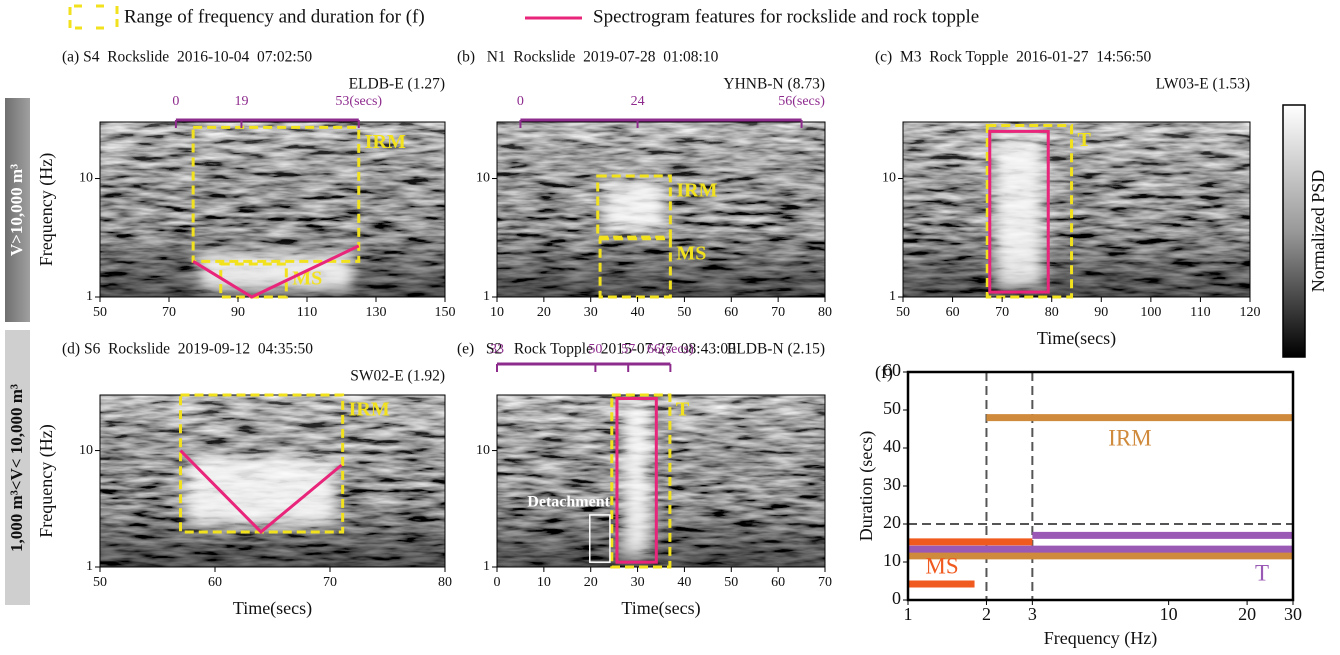 The image size is (1340, 655). Describe the element at coordinates (46, 480) in the screenshot. I see `y-axis-label: Frequency (Hz)` at that location.